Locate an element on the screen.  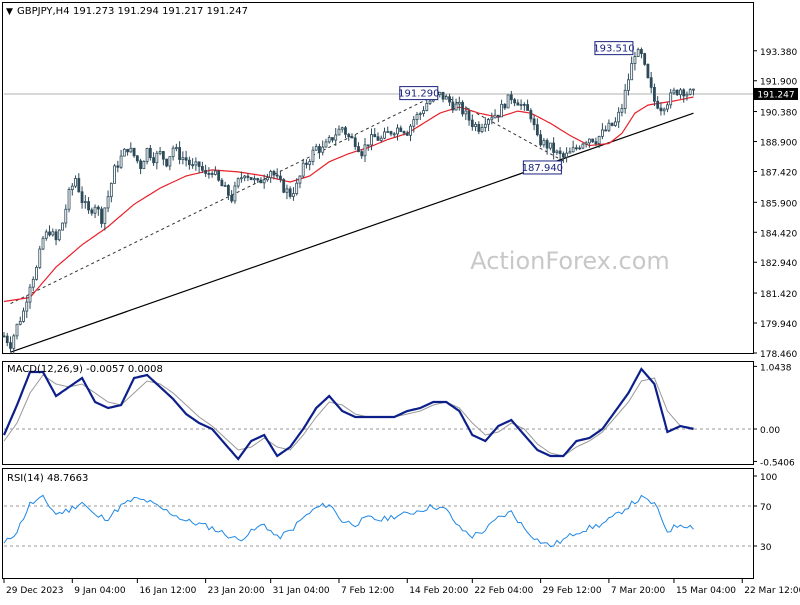
time-tick-label: 31 Jan 04:00 is located at coordinates (301, 591).